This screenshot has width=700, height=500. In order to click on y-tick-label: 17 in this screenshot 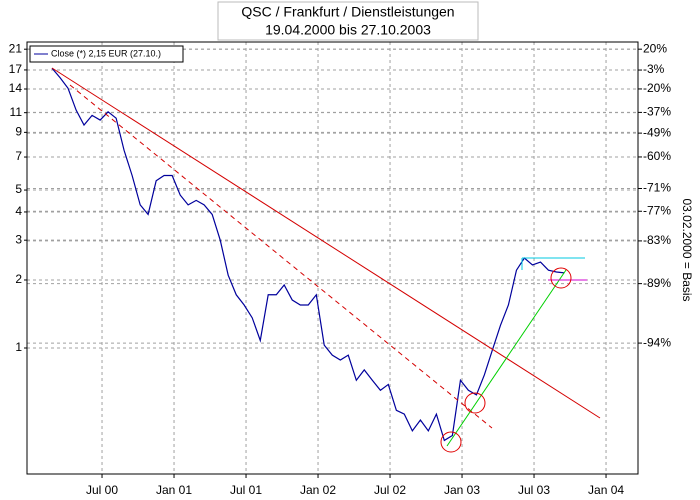, I will do `click(16, 69)`.